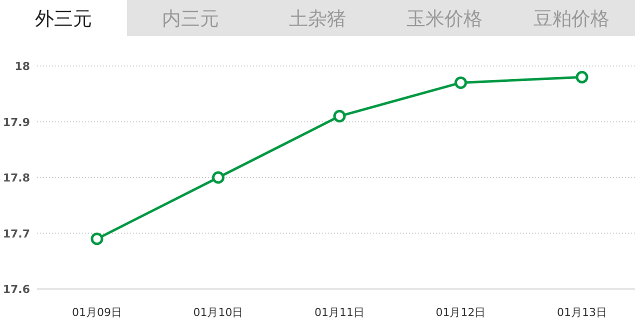 Image resolution: width=635 pixels, height=333 pixels. What do you see at coordinates (16, 178) in the screenshot?
I see `y-tick-label: 17.8` at bounding box center [16, 178].